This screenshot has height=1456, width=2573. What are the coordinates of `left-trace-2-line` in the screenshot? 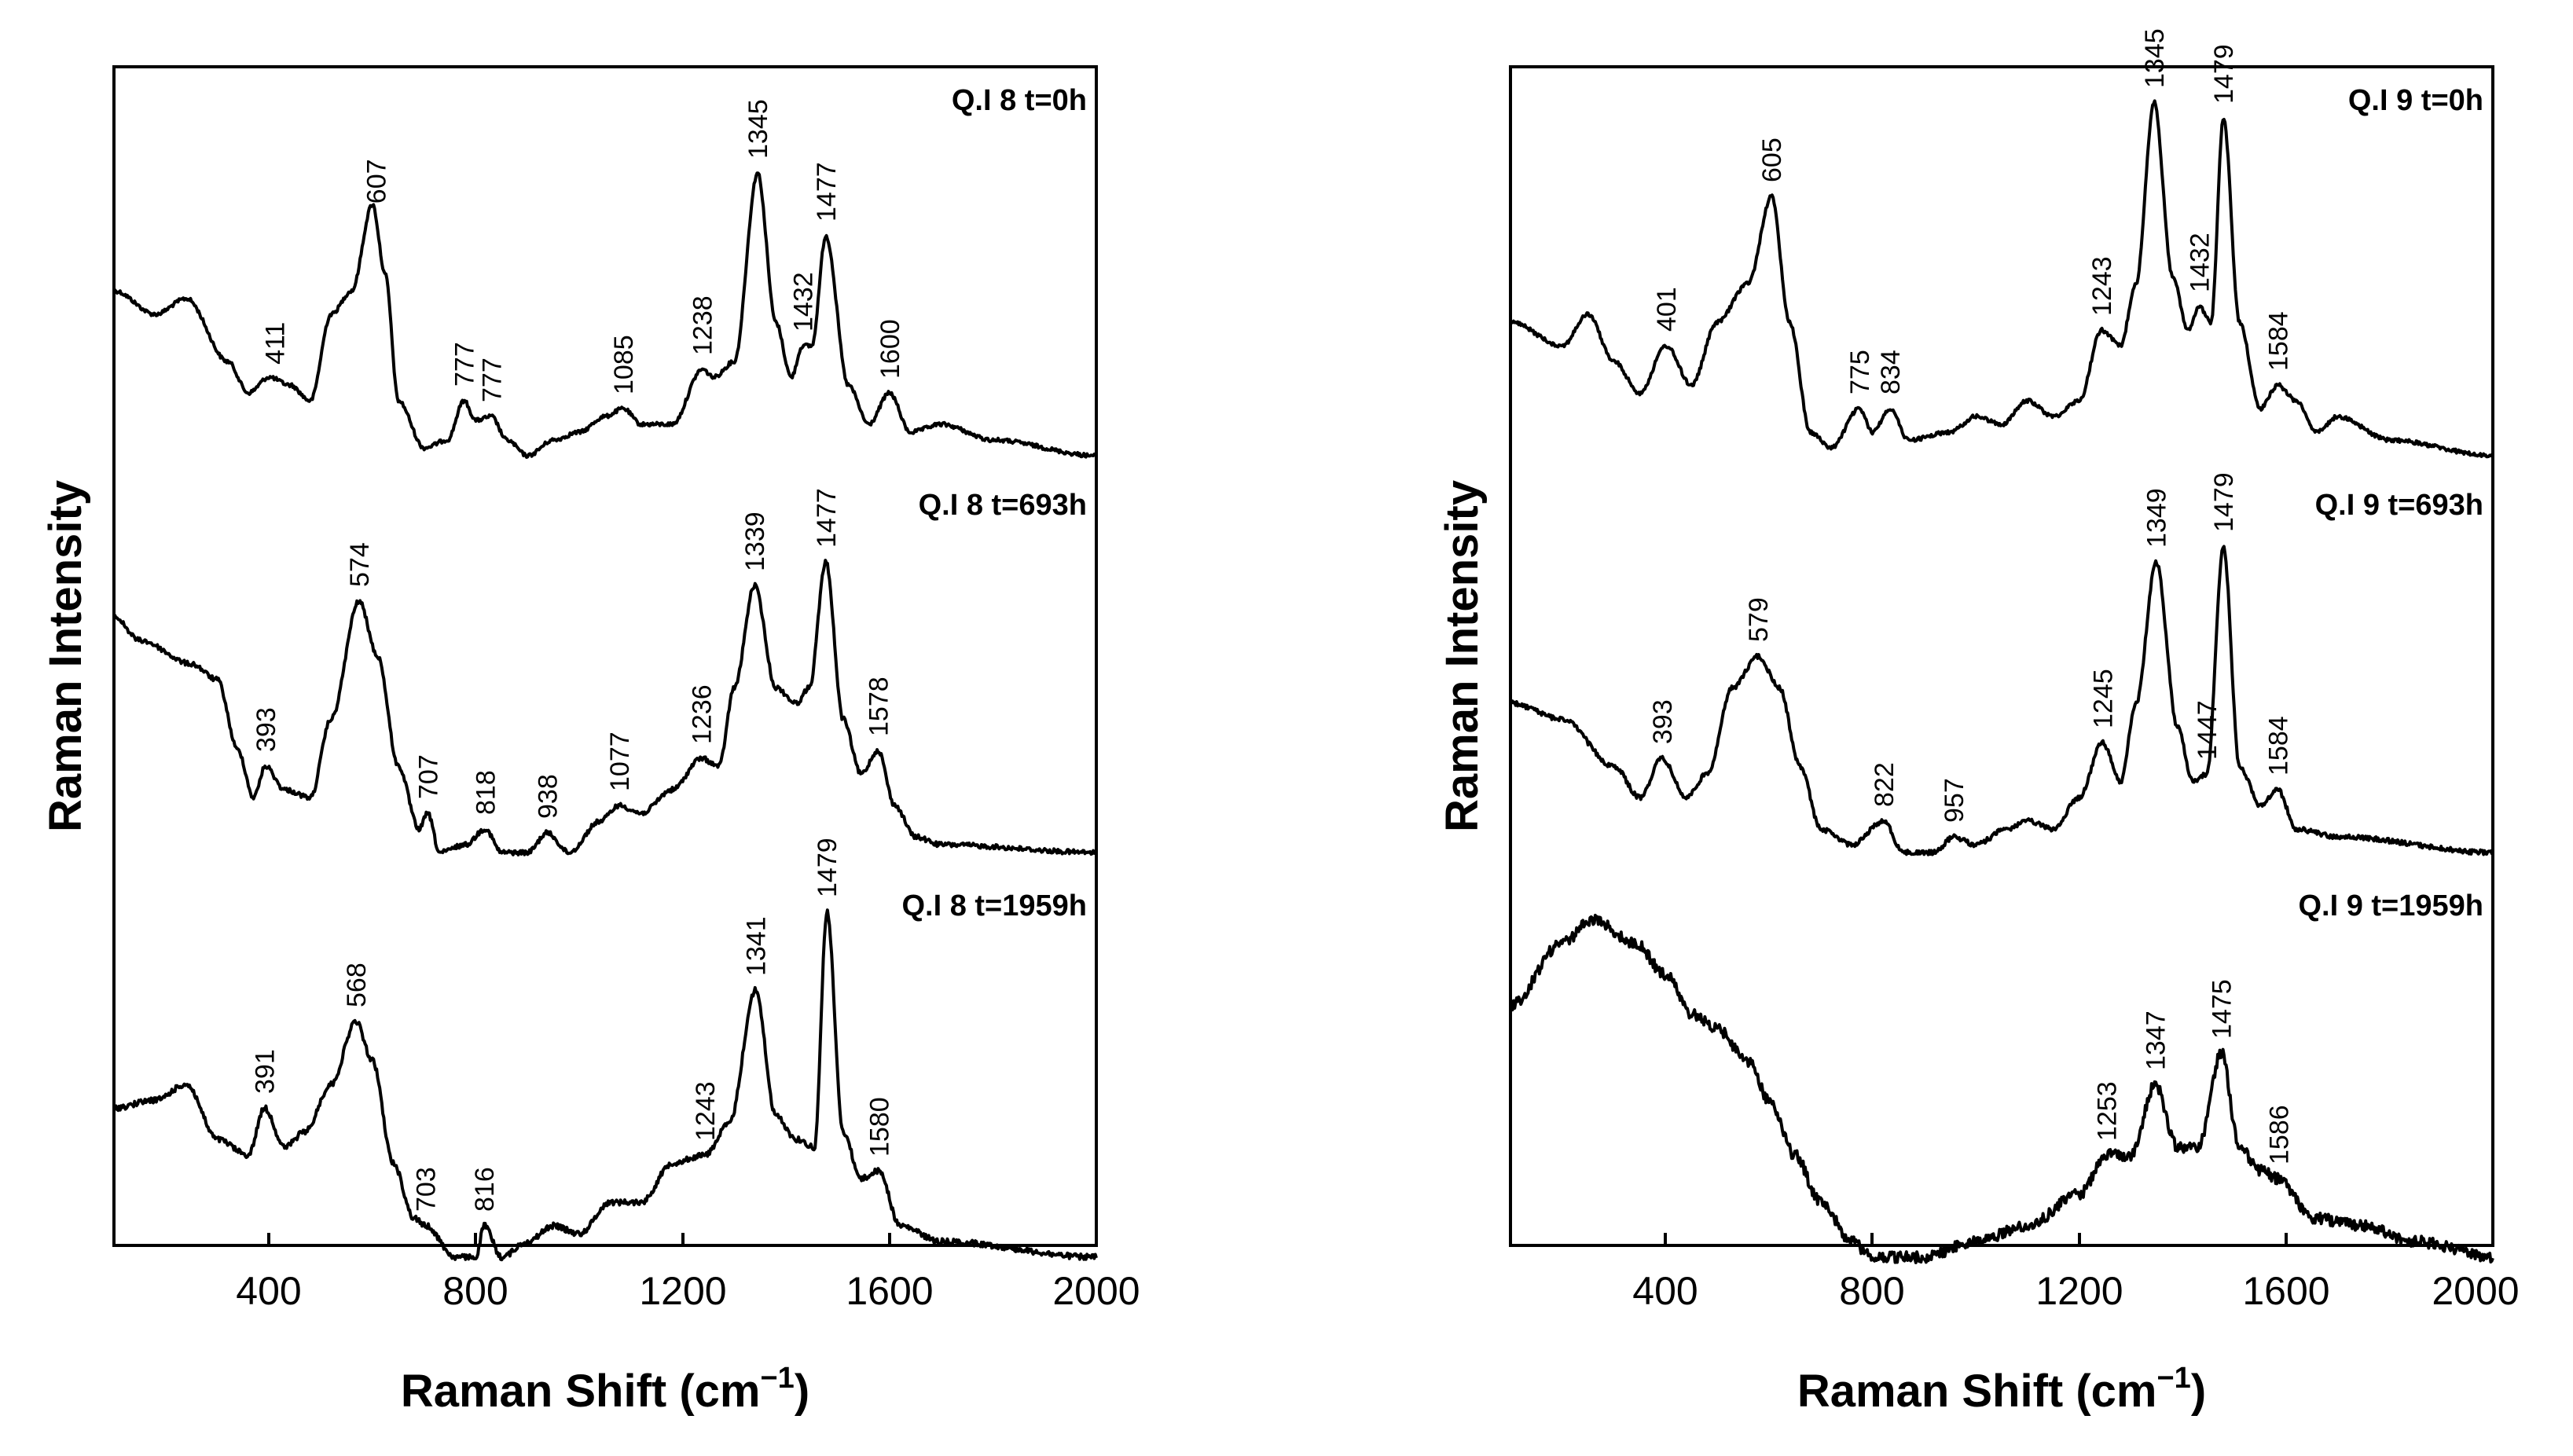 It's located at (605, 707).